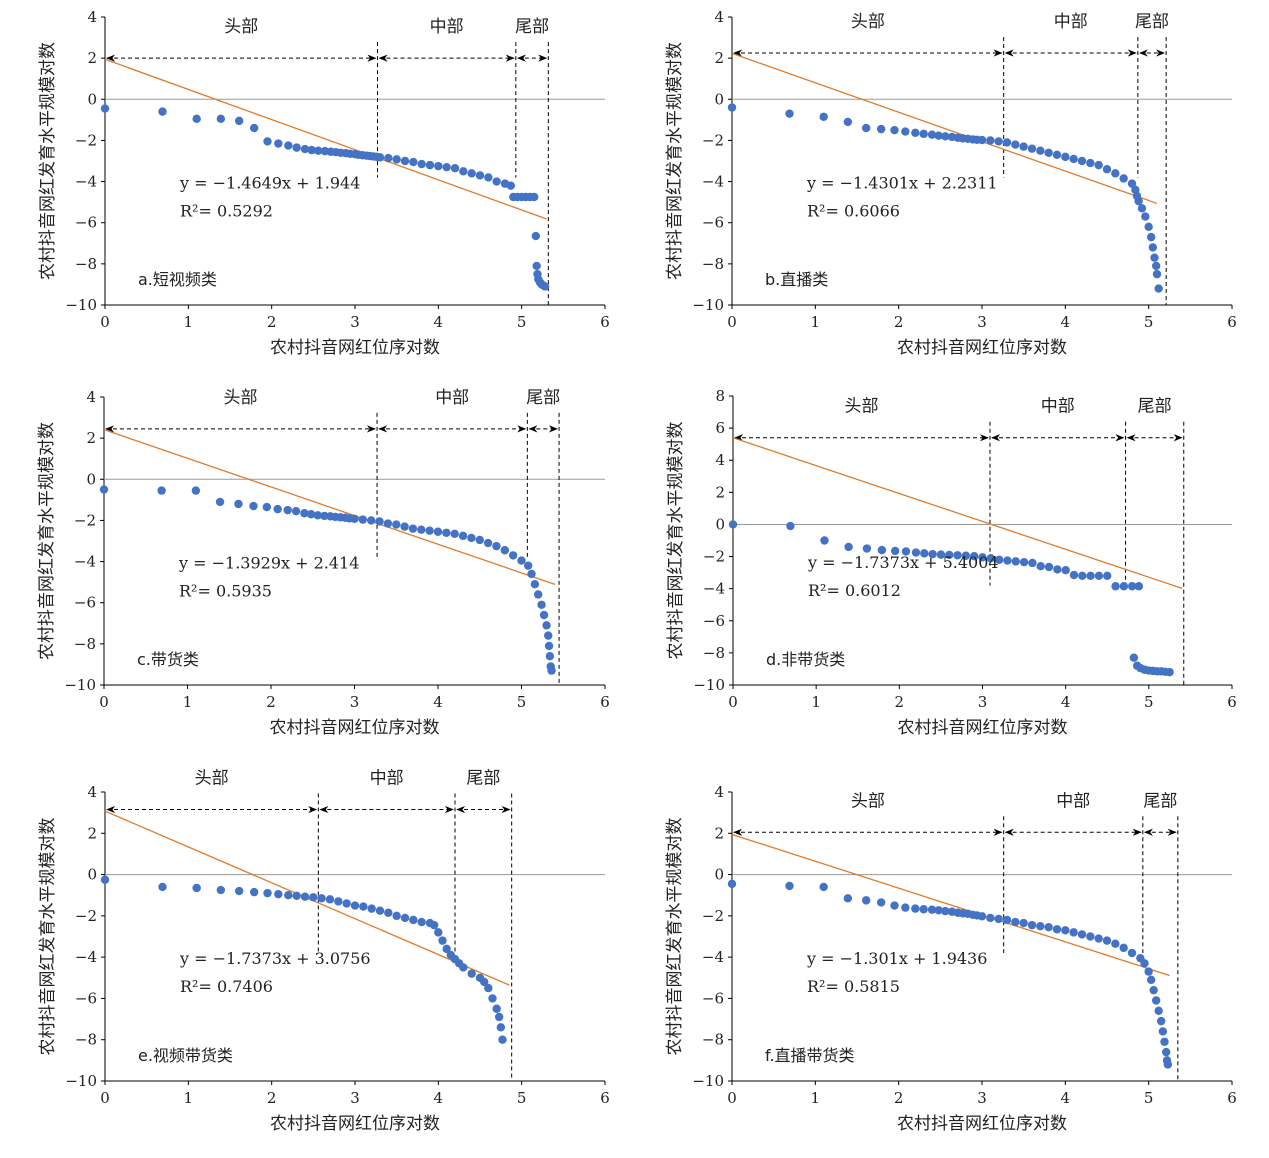 The width and height of the screenshot is (1269, 1158). I want to click on y-tick-label: 0, so click(92, 875).